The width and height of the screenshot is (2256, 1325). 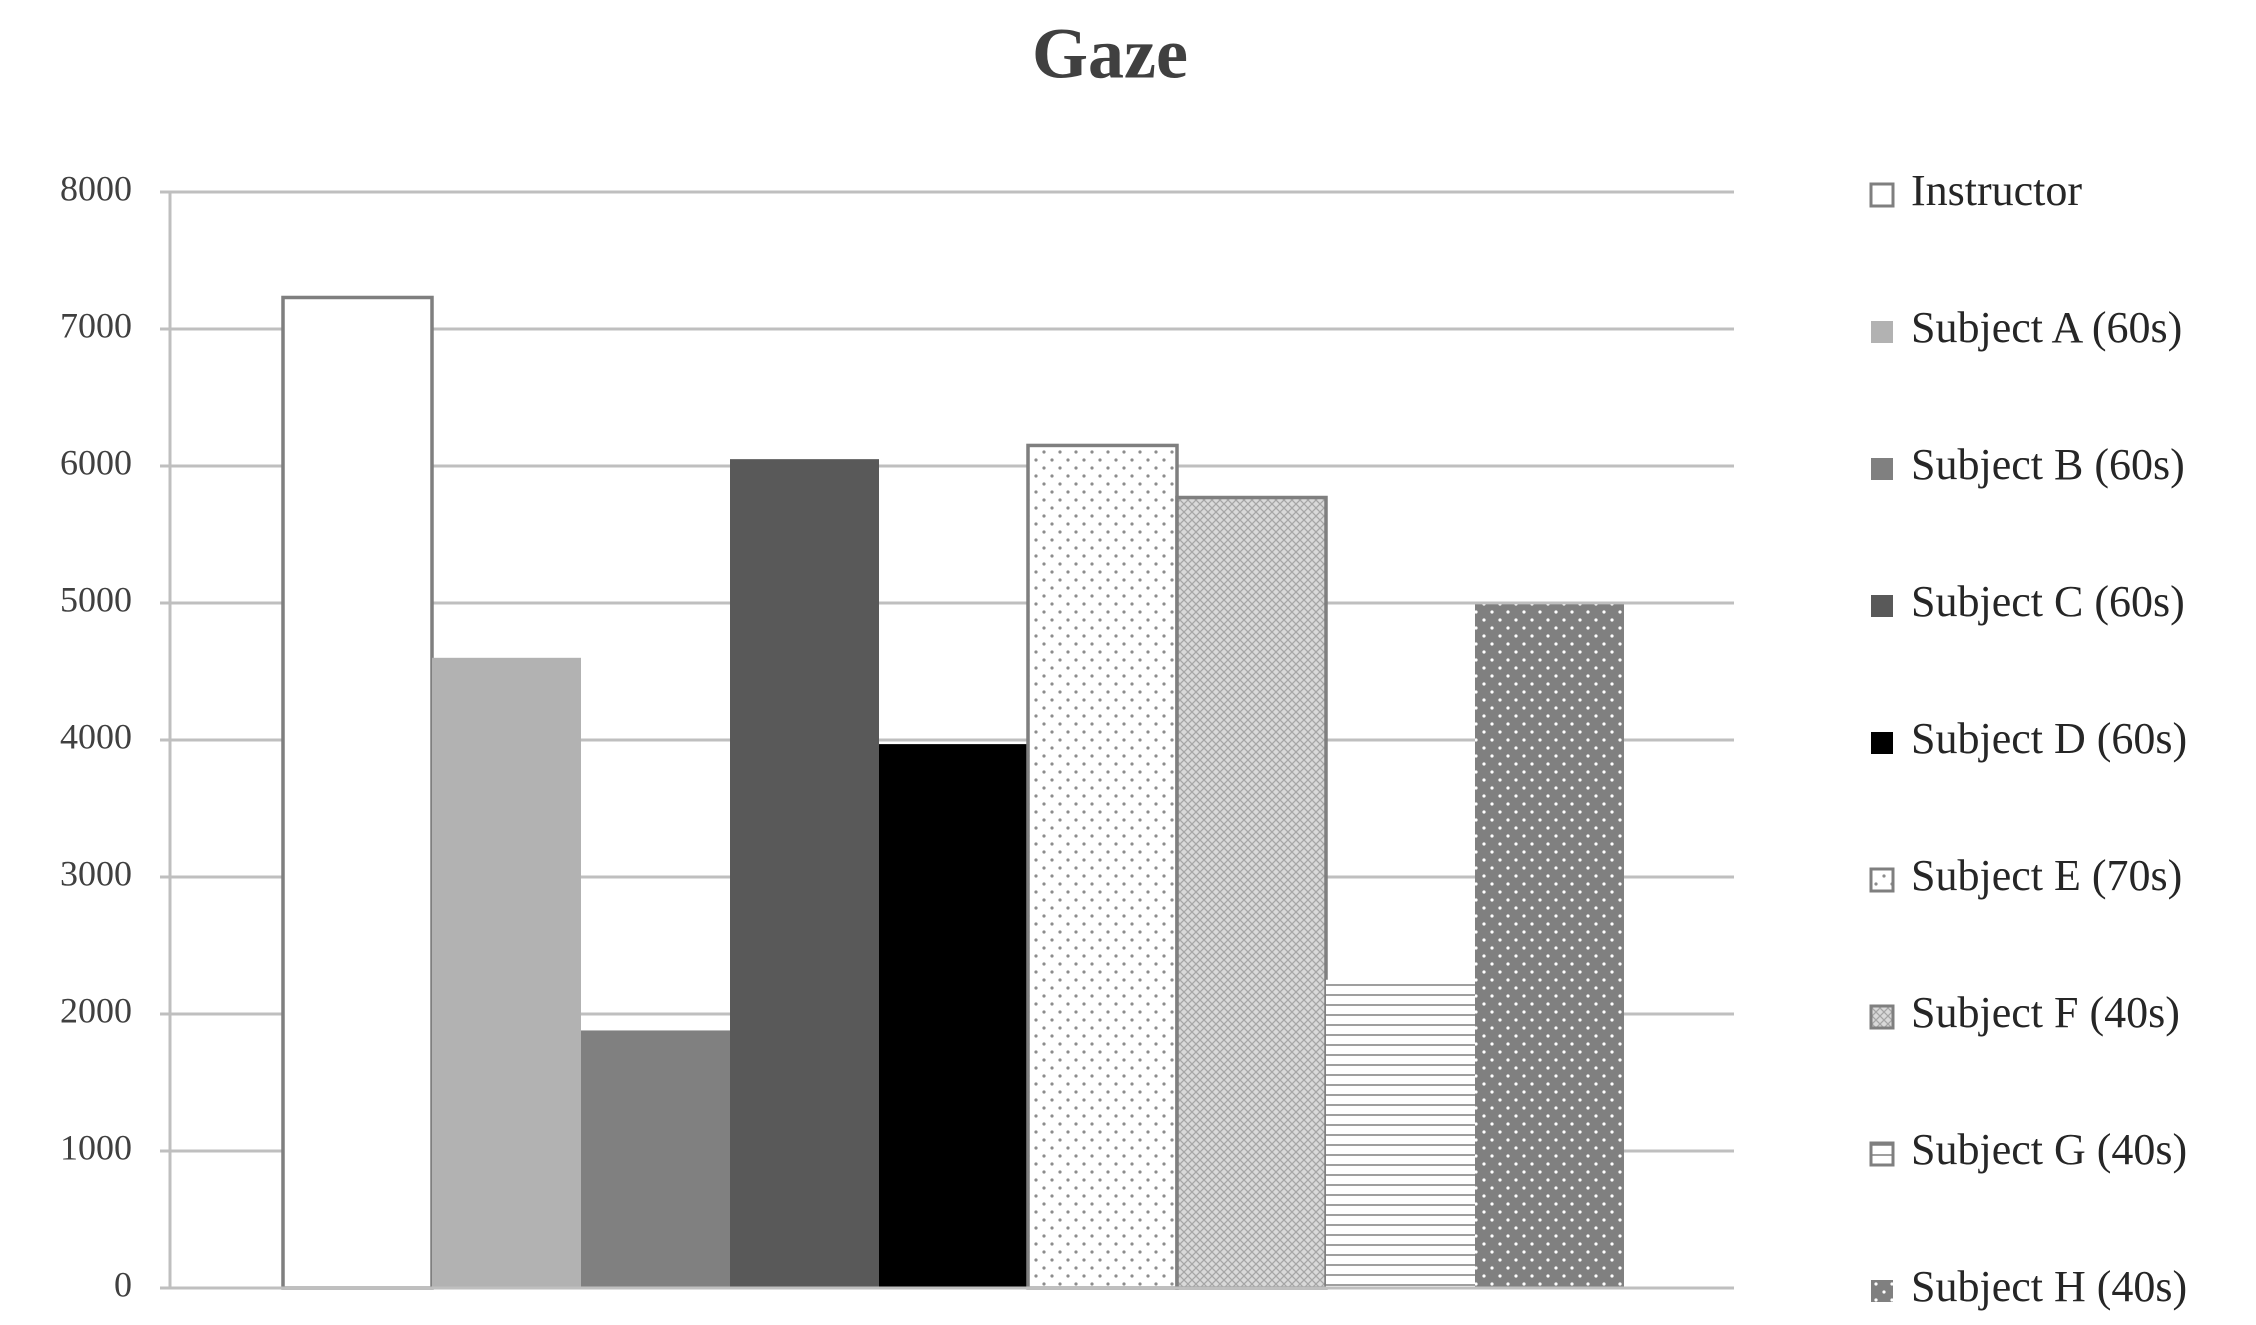 I want to click on legend-label: Subject E (70s), so click(x=2046, y=875).